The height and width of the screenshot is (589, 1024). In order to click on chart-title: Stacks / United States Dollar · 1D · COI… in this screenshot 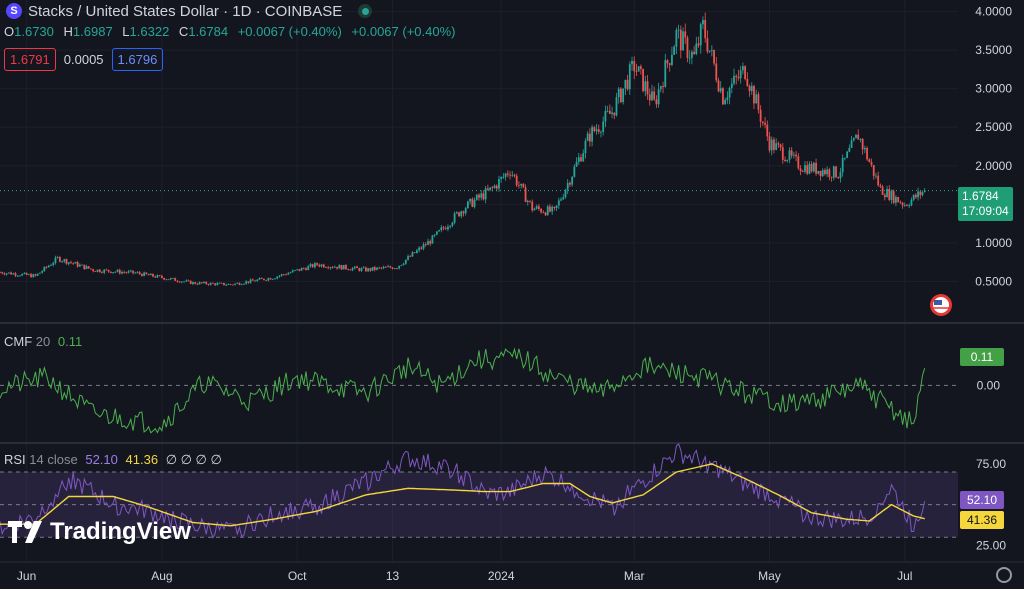, I will do `click(185, 11)`.